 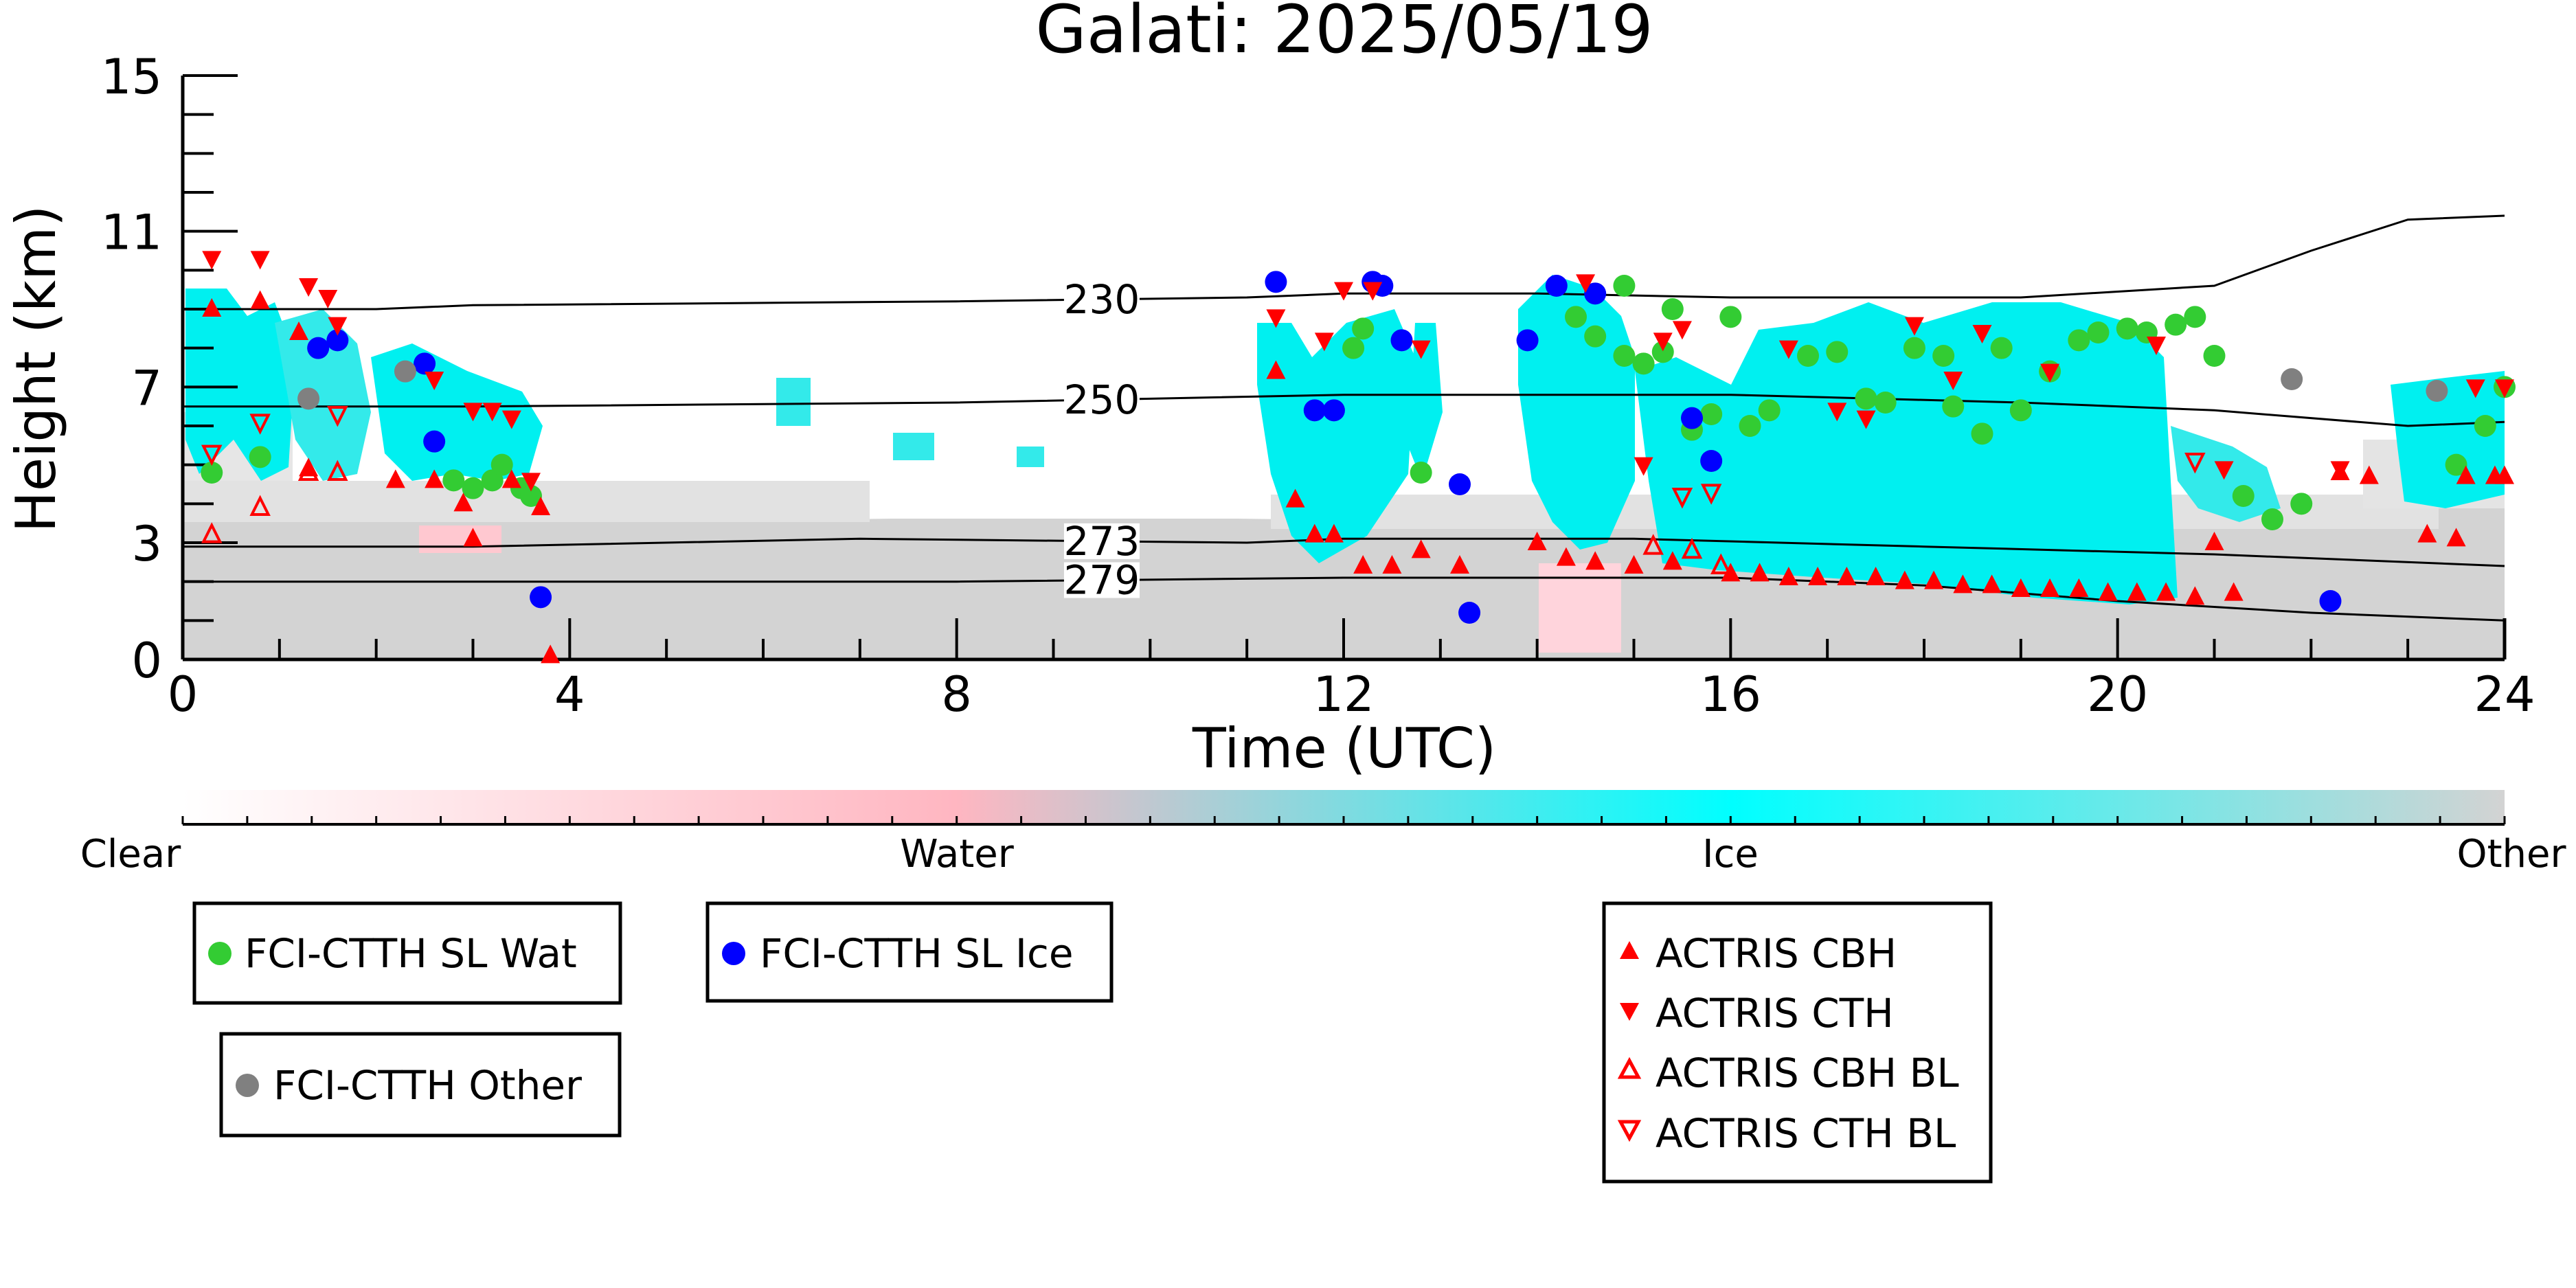 I want to click on y-tick-label-11: 11, so click(x=131, y=233).